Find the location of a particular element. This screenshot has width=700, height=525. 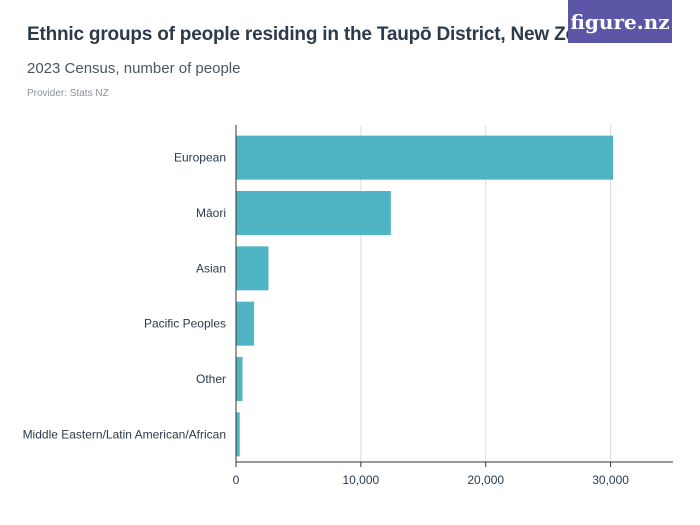

category-label-5: Middle Eastern/Latin American/African is located at coordinates (124, 434).